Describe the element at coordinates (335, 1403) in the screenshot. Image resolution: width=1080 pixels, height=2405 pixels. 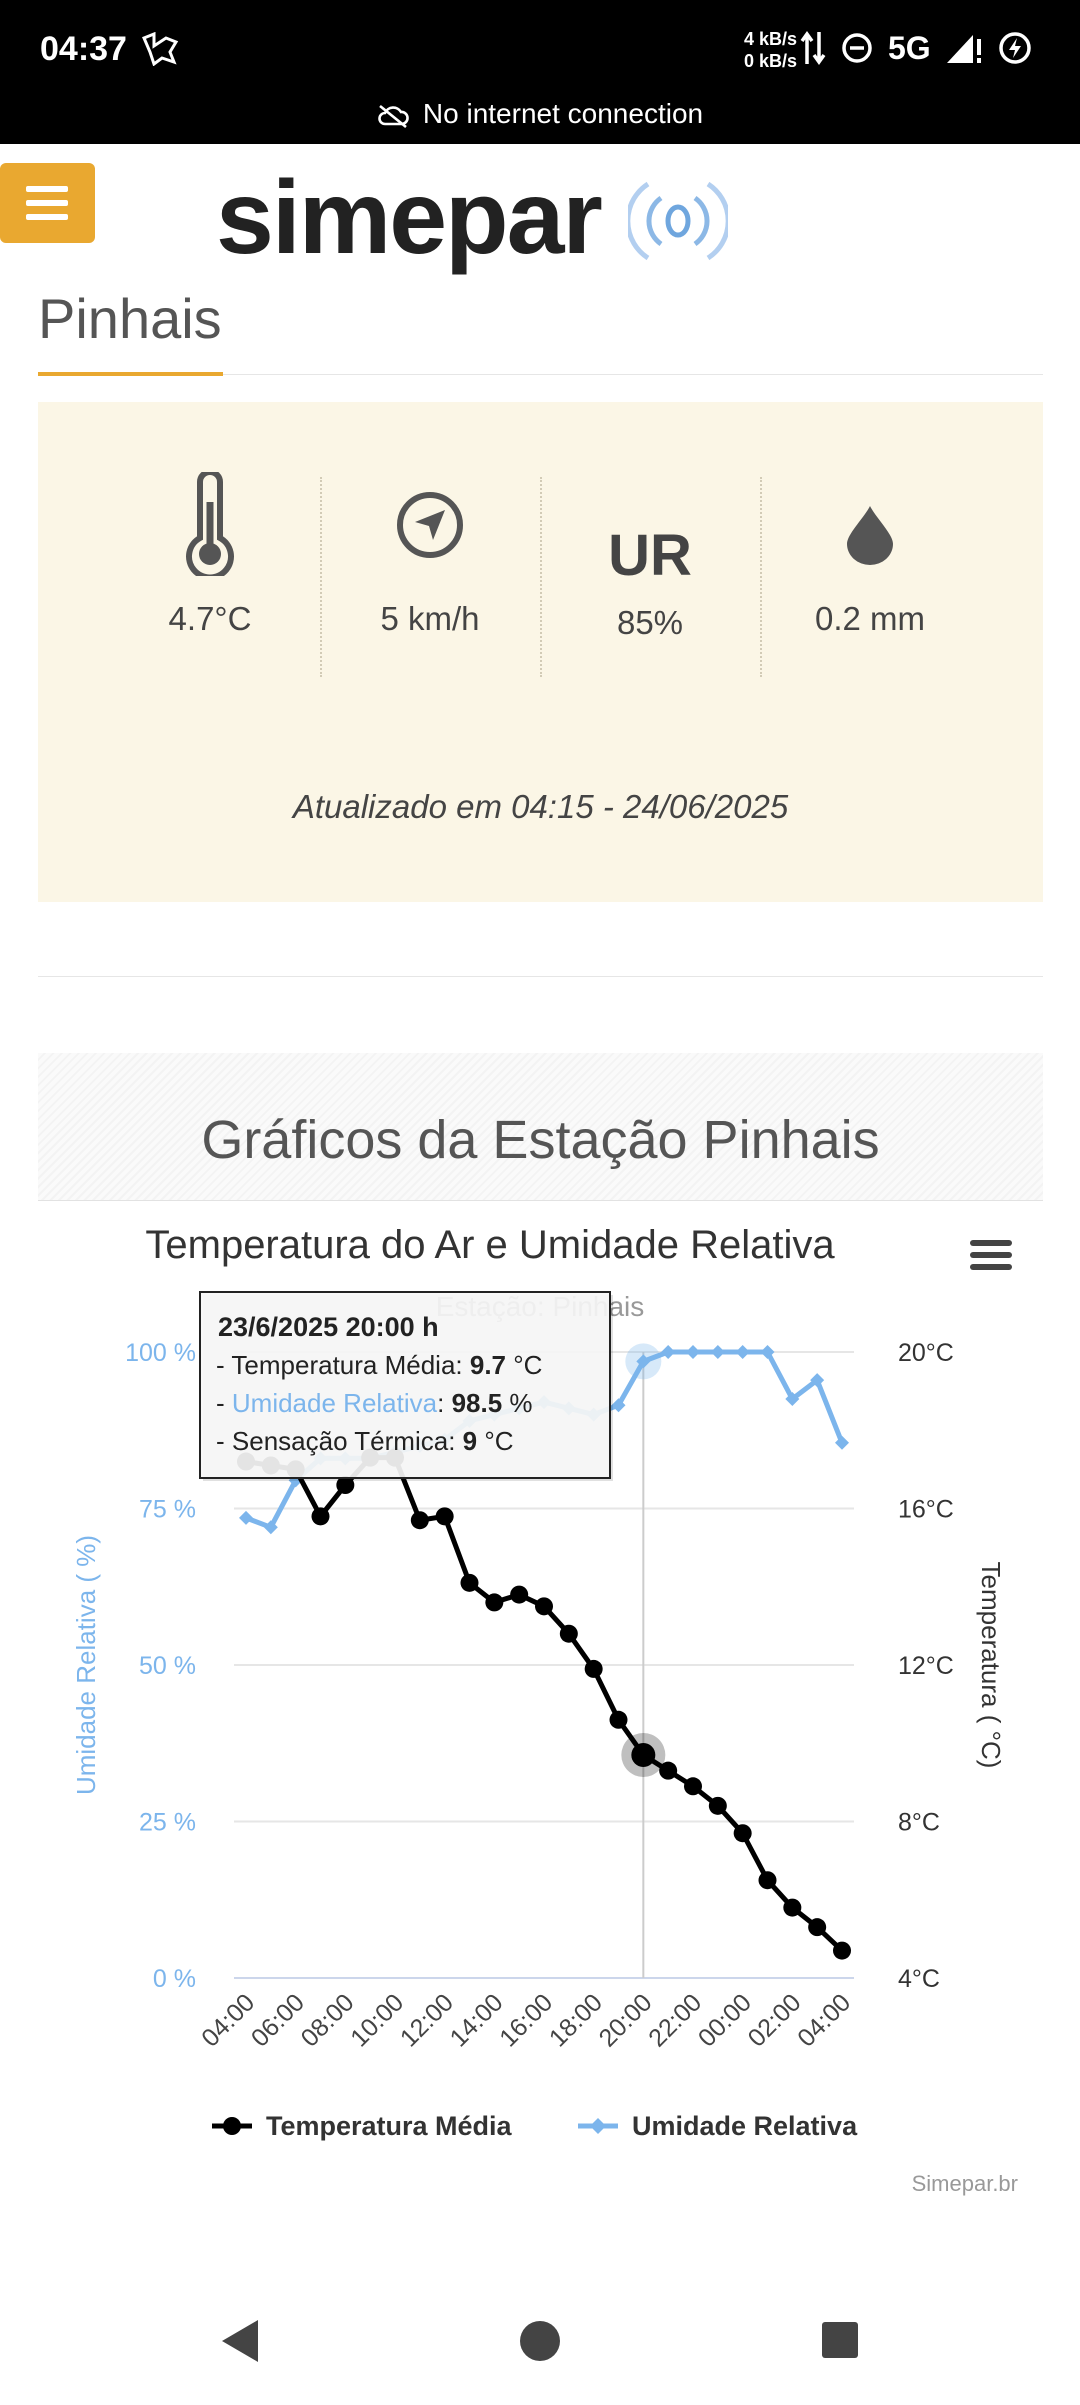
I see `tooltip-label: Umidade Relativa` at that location.